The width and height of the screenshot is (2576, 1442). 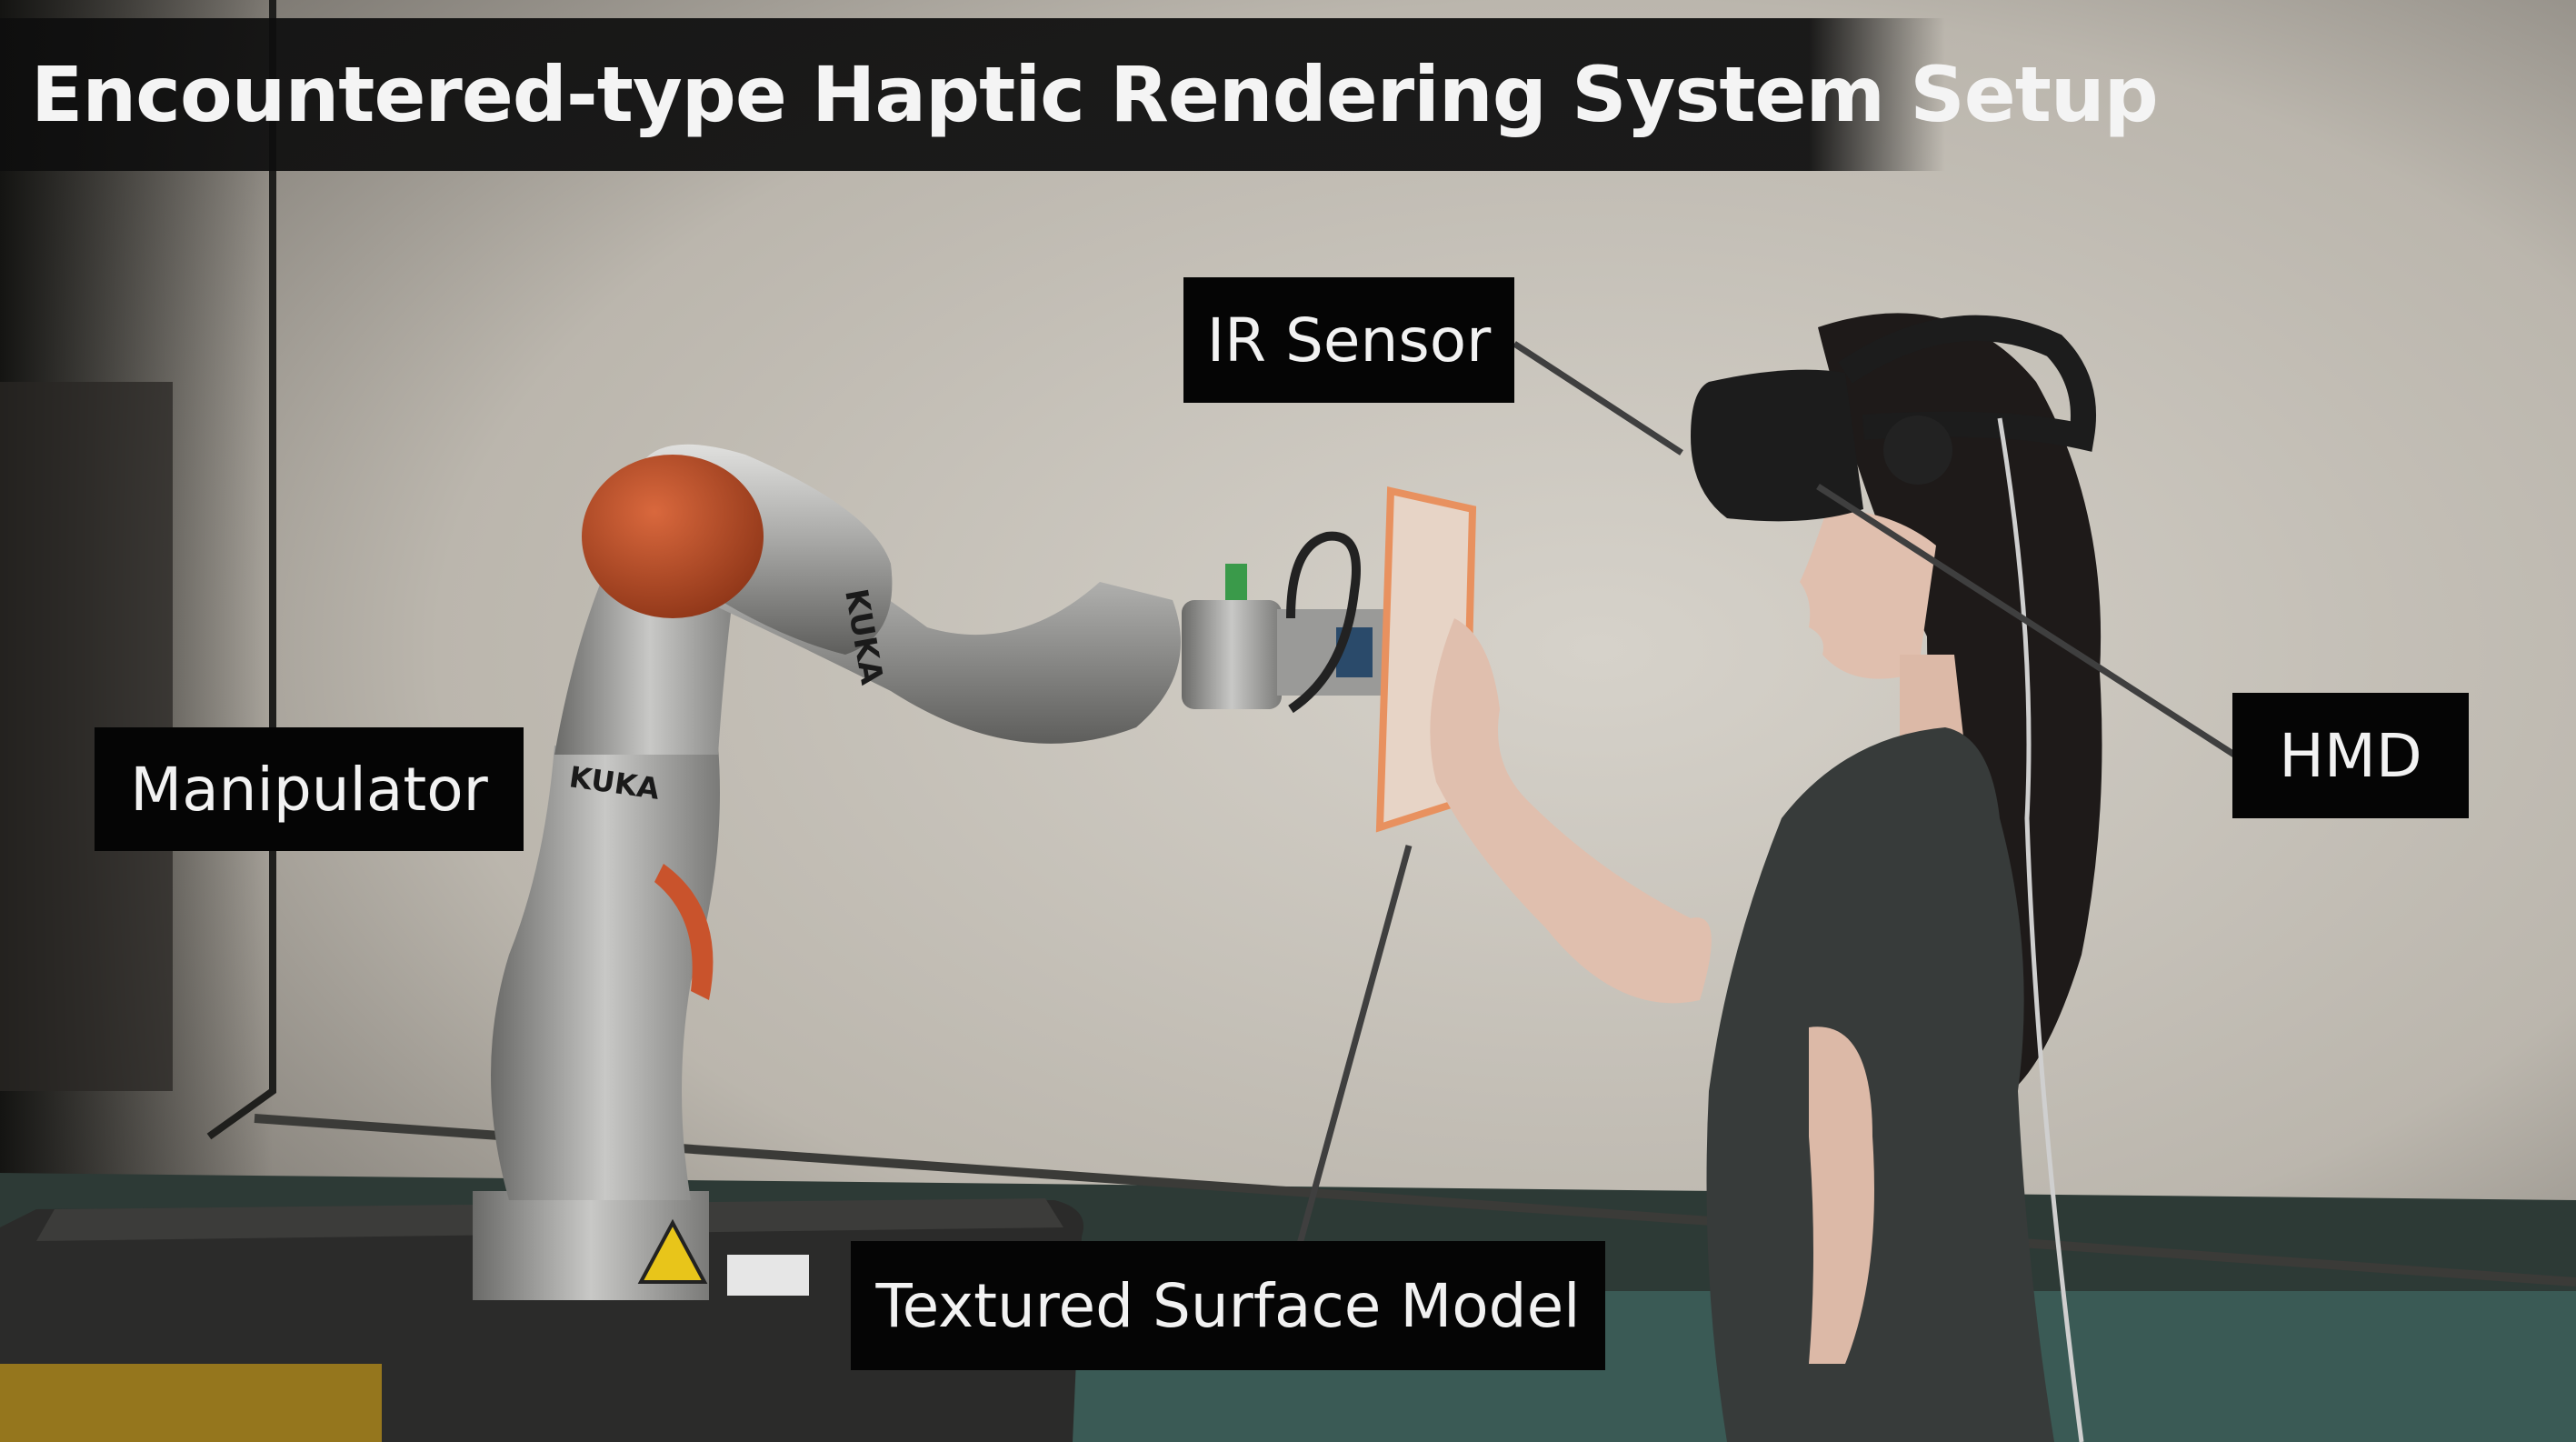 What do you see at coordinates (605, 973) in the screenshot?
I see `robot-lower-link` at bounding box center [605, 973].